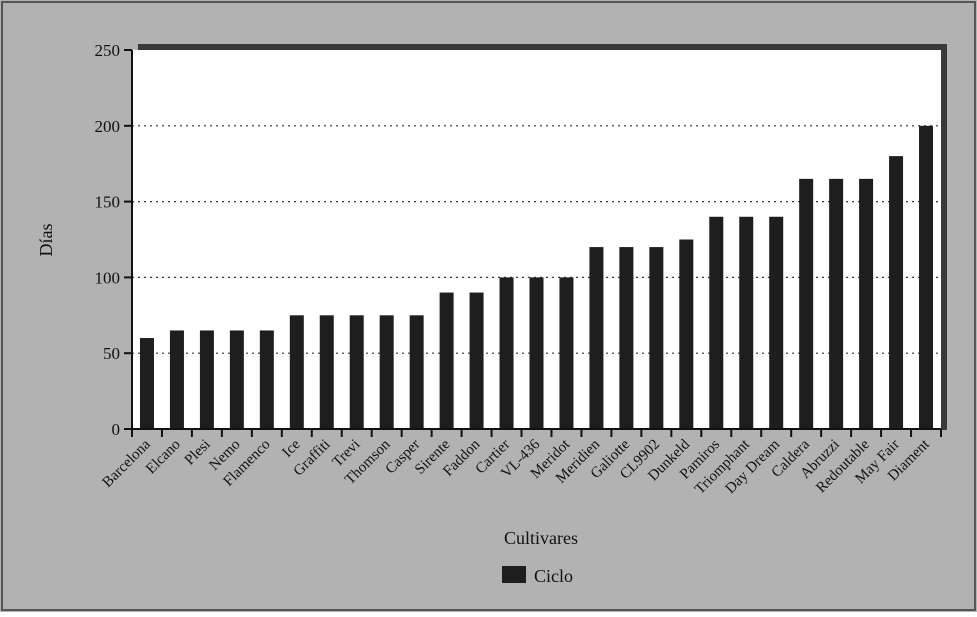  What do you see at coordinates (553, 576) in the screenshot?
I see `legend-label: Ciclo` at bounding box center [553, 576].